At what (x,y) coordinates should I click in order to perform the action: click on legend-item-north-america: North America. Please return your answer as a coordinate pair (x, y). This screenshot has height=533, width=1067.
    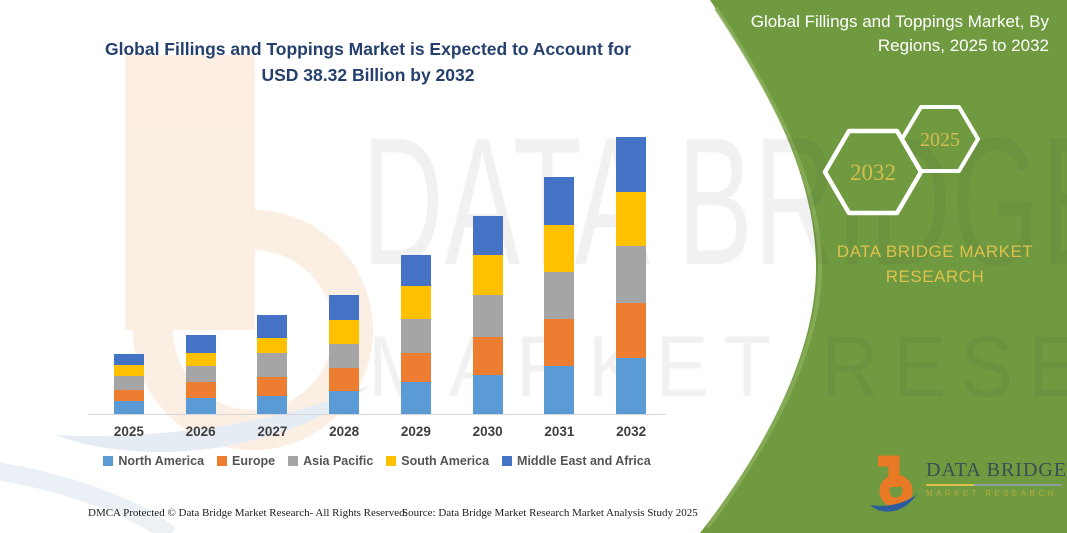
    Looking at the image, I should click on (153, 461).